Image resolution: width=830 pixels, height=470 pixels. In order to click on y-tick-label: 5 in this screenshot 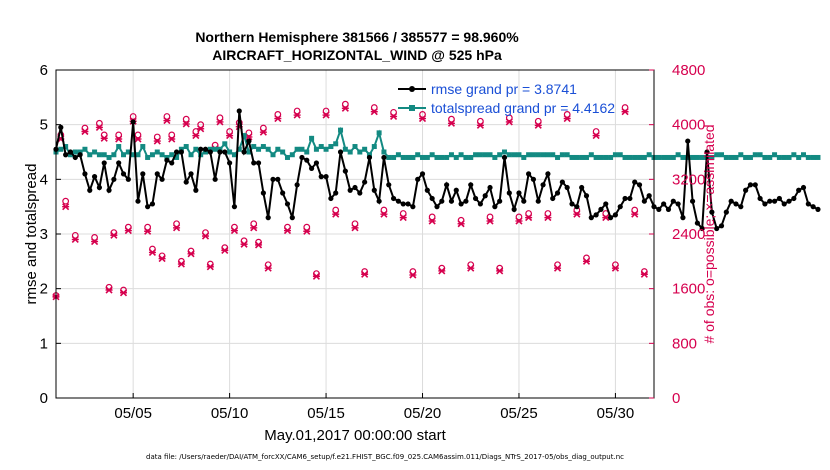, I will do `click(44, 125)`.